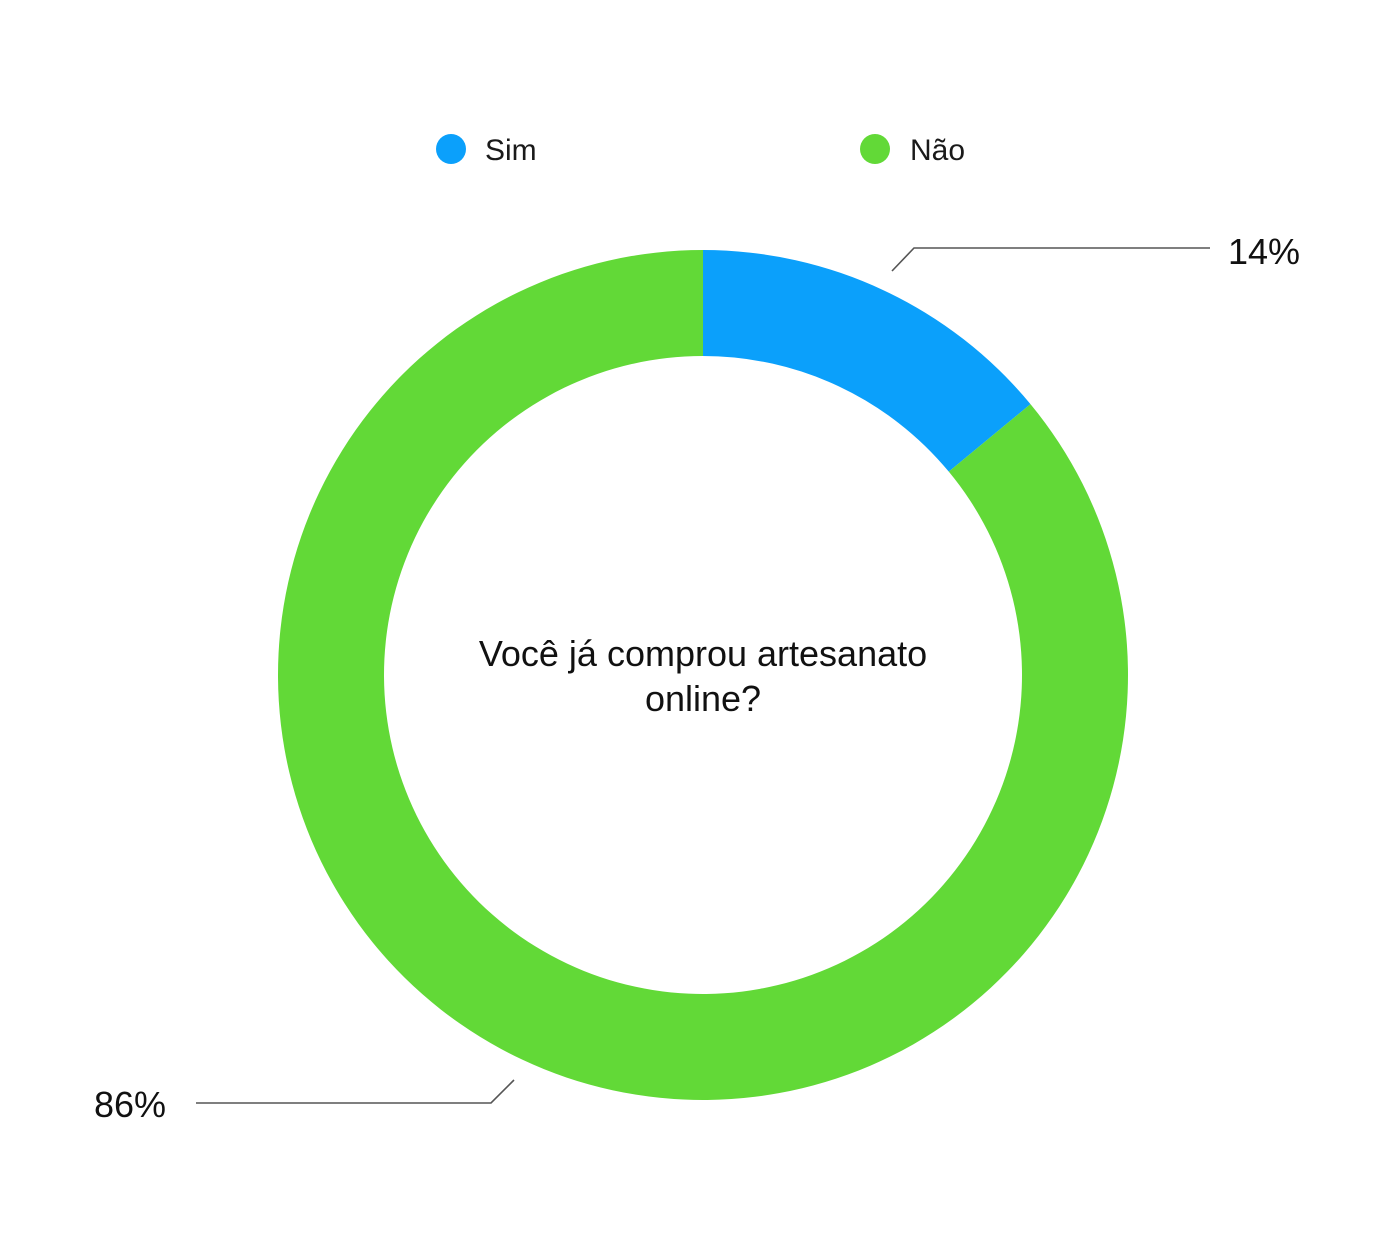 The width and height of the screenshot is (1400, 1242). Describe the element at coordinates (1264, 251) in the screenshot. I see `data-label-sim: 14%` at that location.